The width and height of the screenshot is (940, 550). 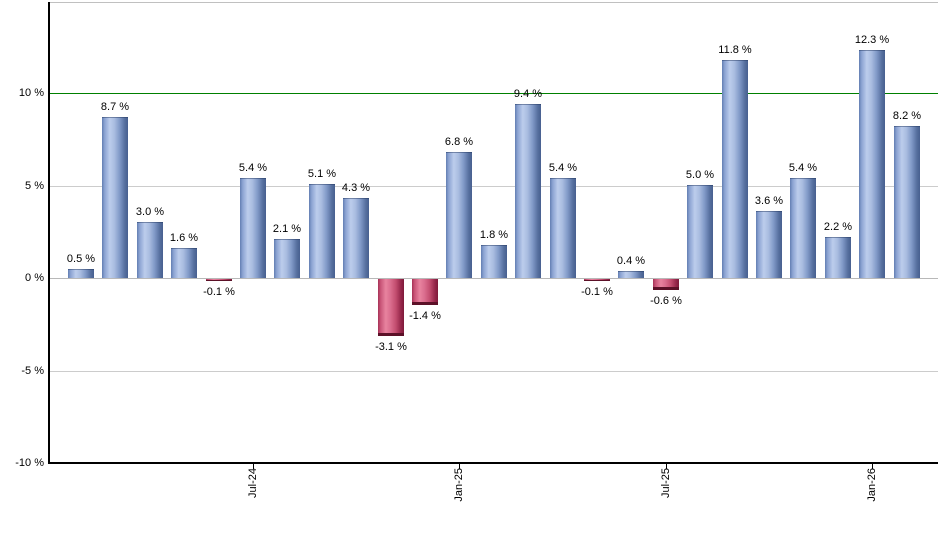 What do you see at coordinates (425, 316) in the screenshot?
I see `bar-value-label: -1.4 %` at bounding box center [425, 316].